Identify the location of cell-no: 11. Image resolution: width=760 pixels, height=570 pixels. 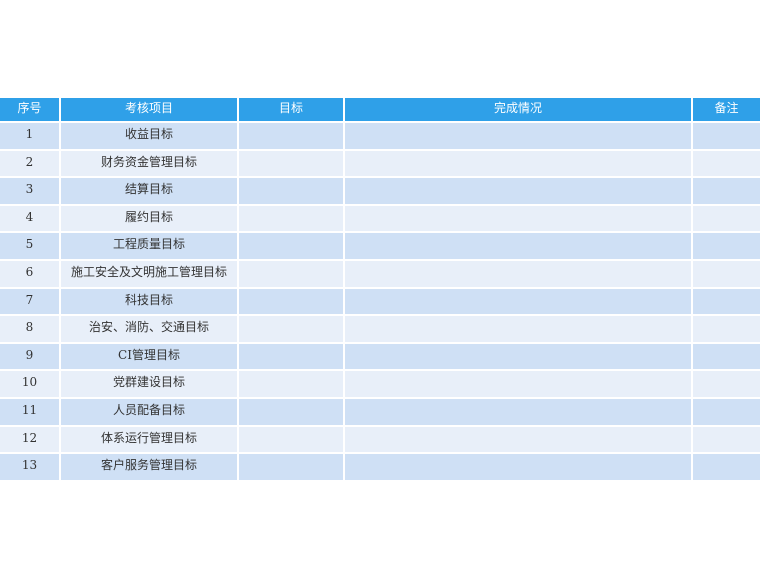
(30, 411).